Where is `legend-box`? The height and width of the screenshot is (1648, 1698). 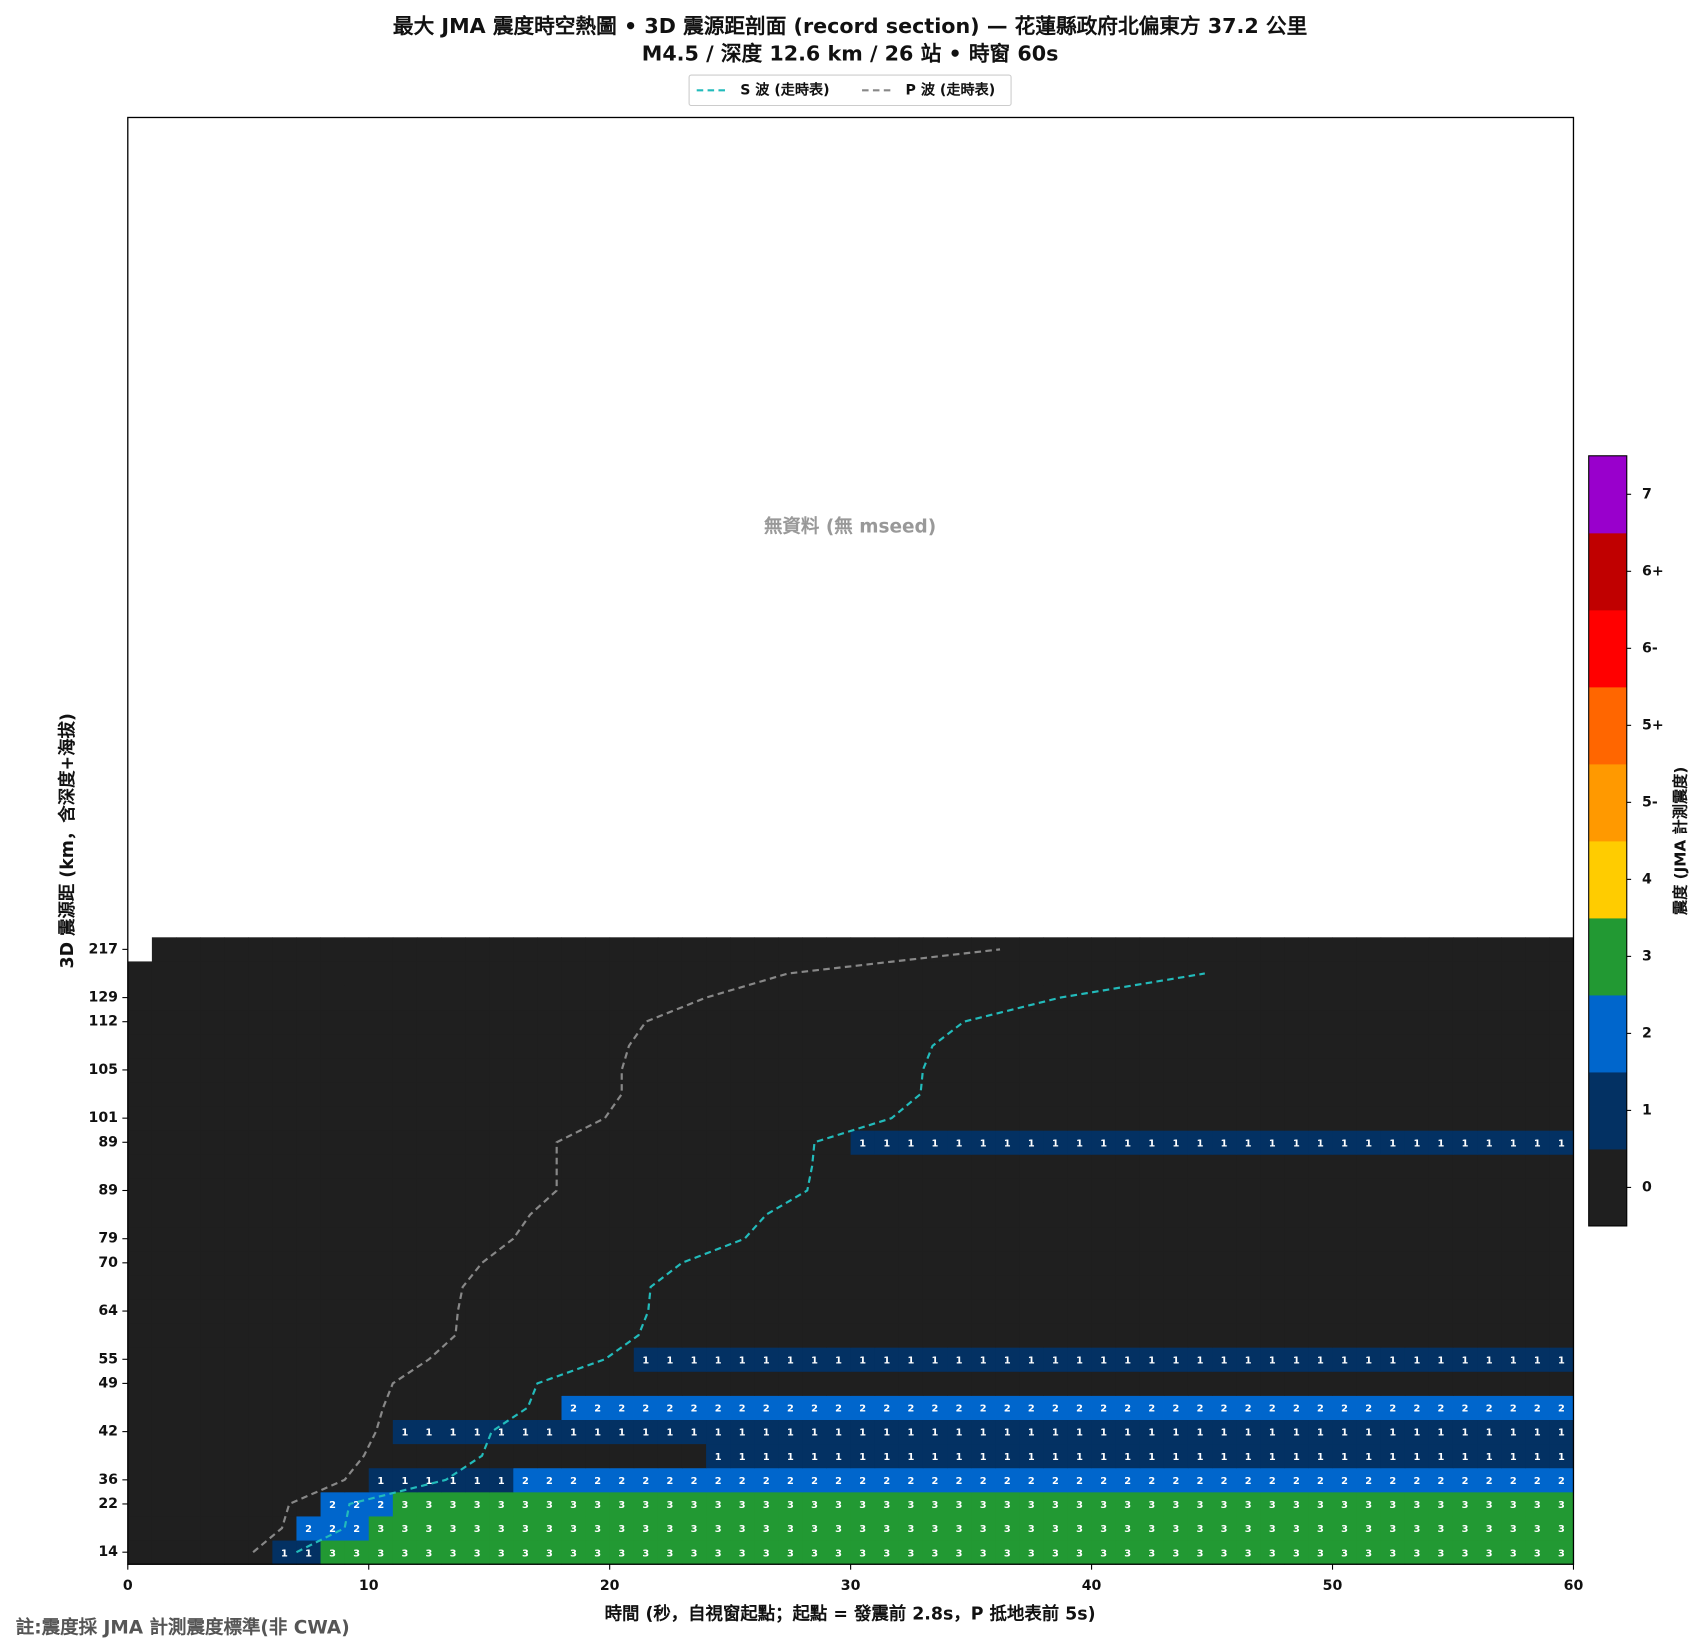 legend-box is located at coordinates (850, 90).